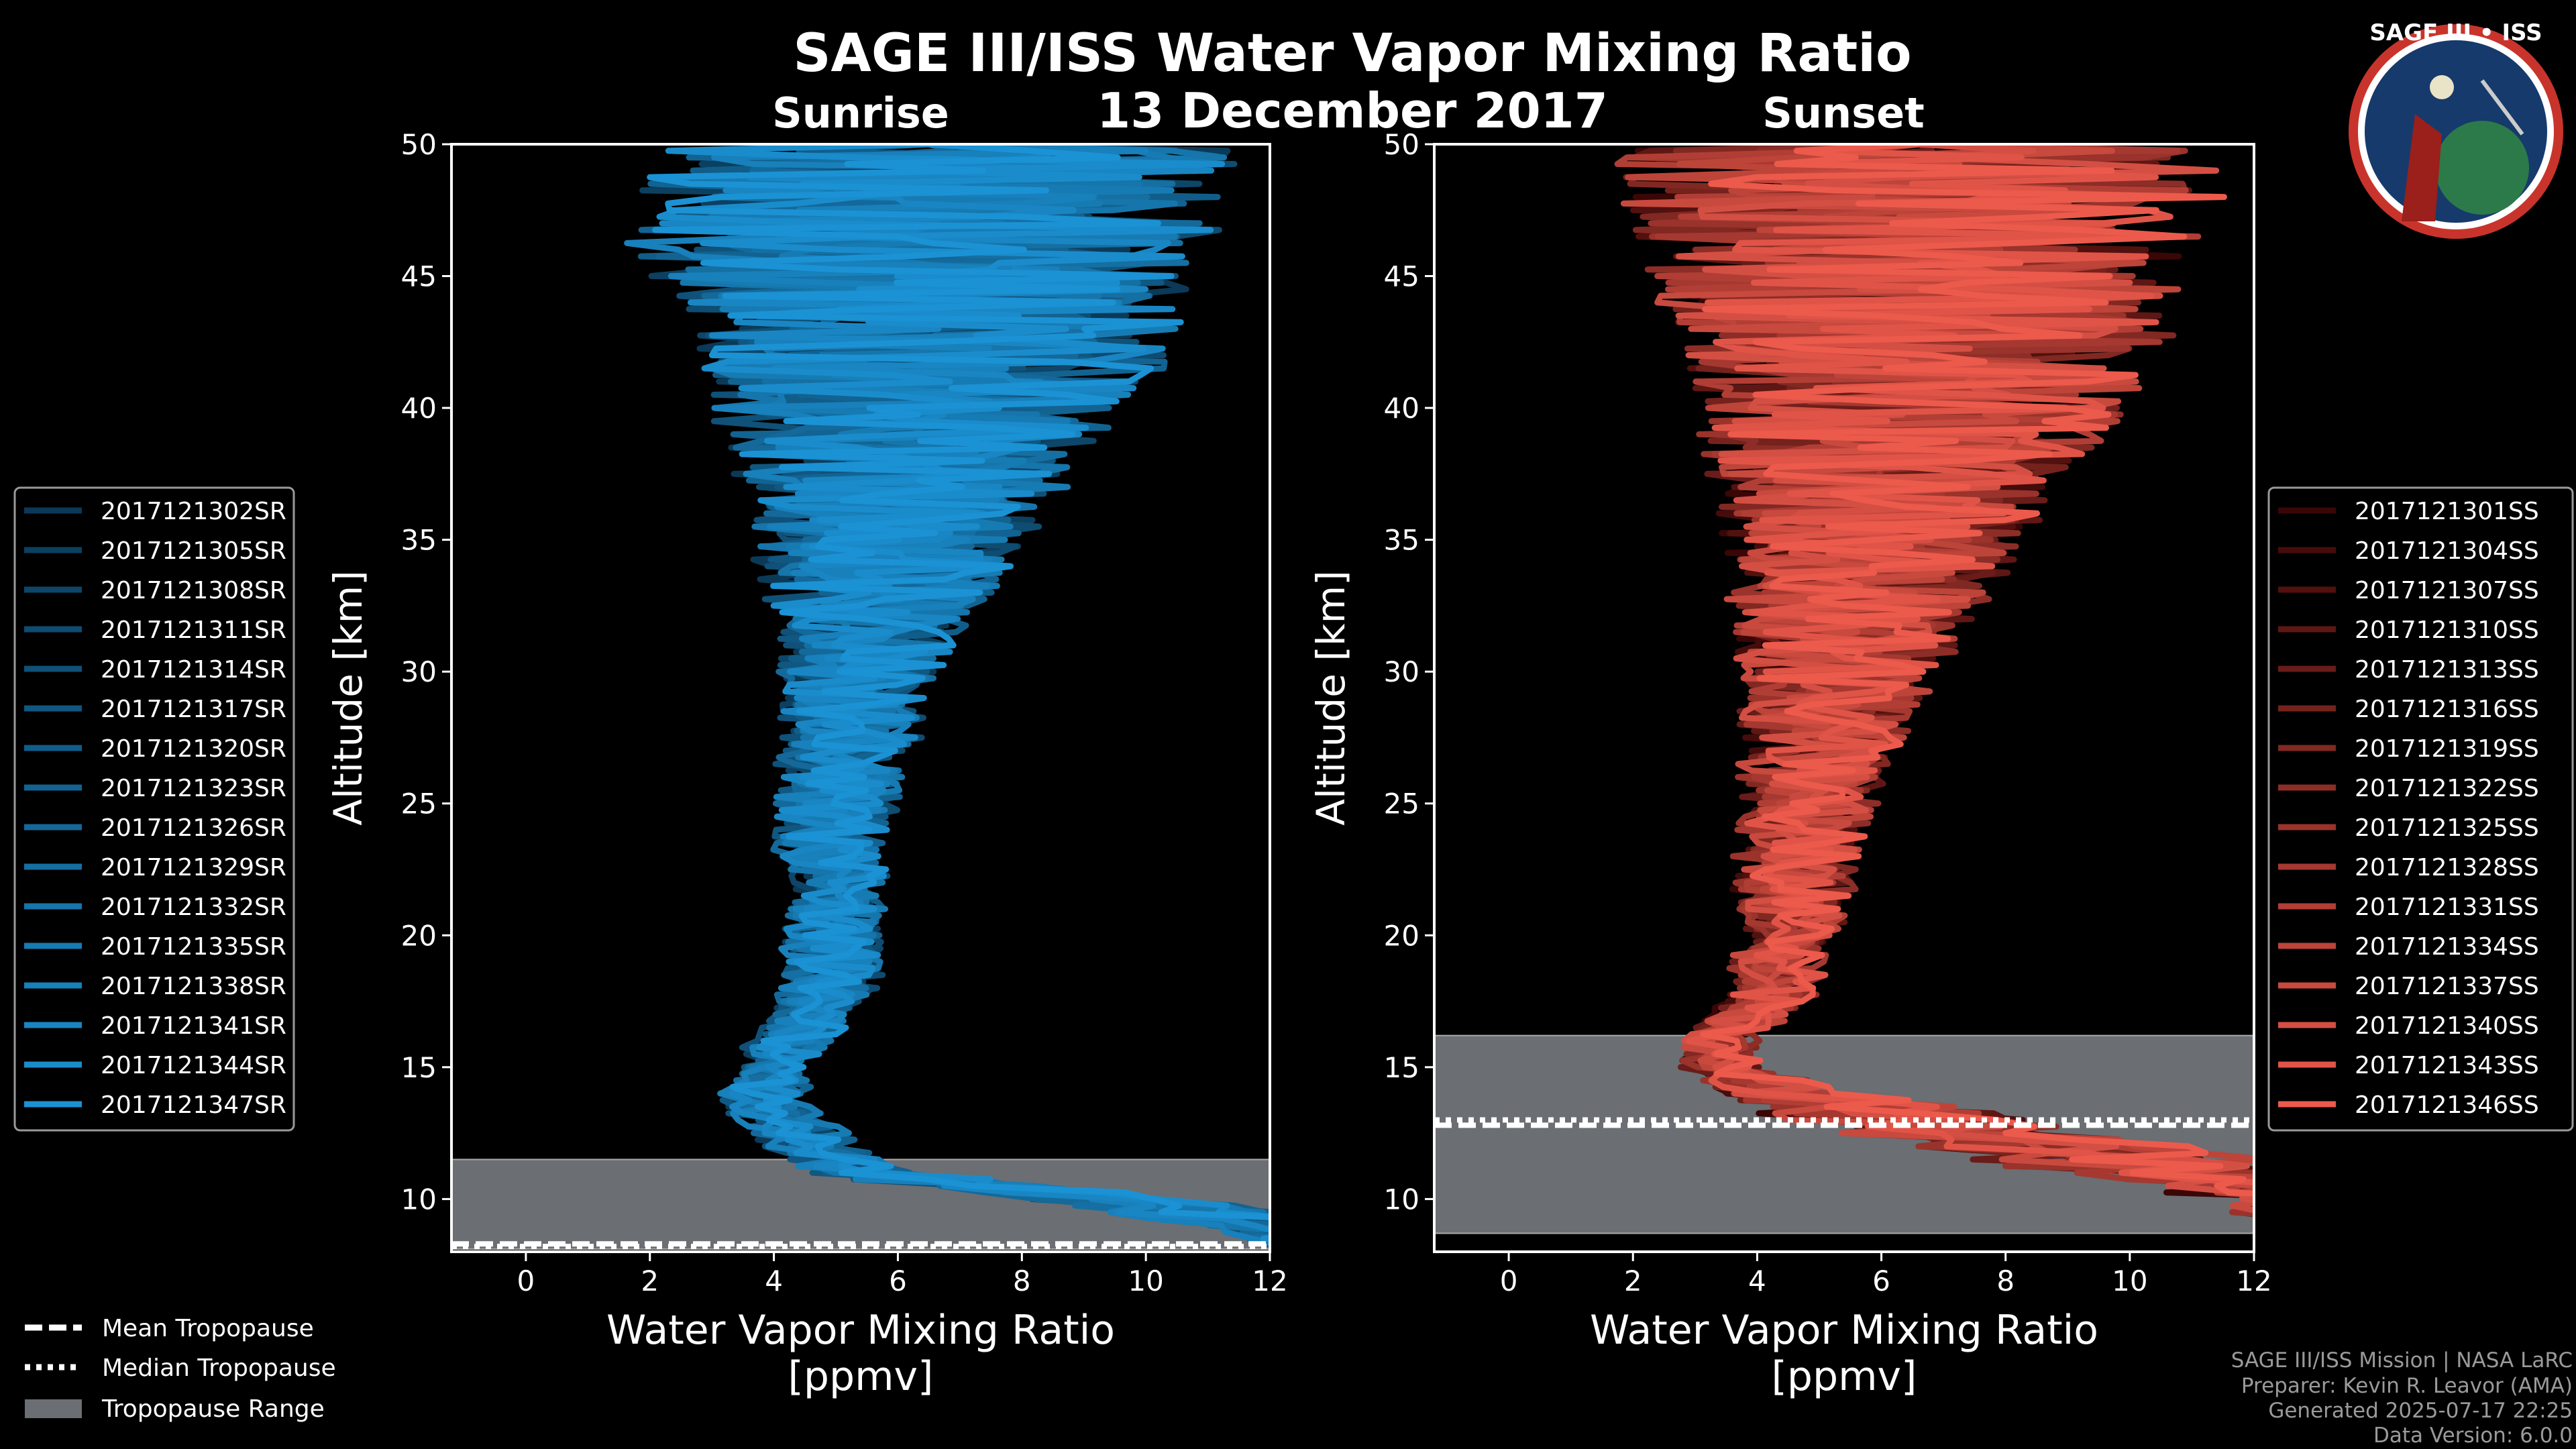 The image size is (2576, 1449). Describe the element at coordinates (193, 551) in the screenshot. I see `legend-entry: 2017121305SR` at that location.